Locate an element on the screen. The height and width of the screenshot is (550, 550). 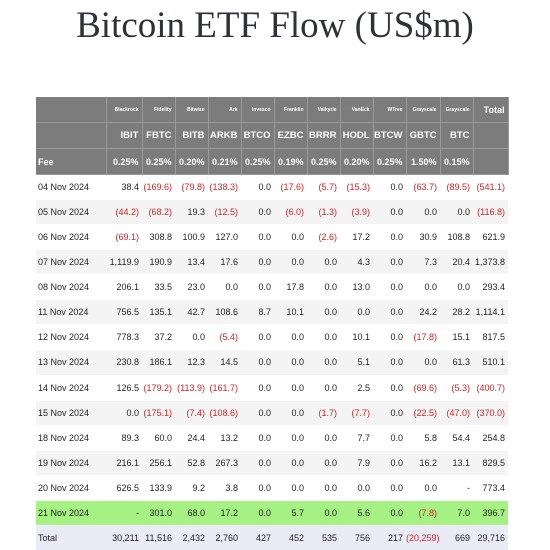
flow-value: 17.8 is located at coordinates (290, 287).